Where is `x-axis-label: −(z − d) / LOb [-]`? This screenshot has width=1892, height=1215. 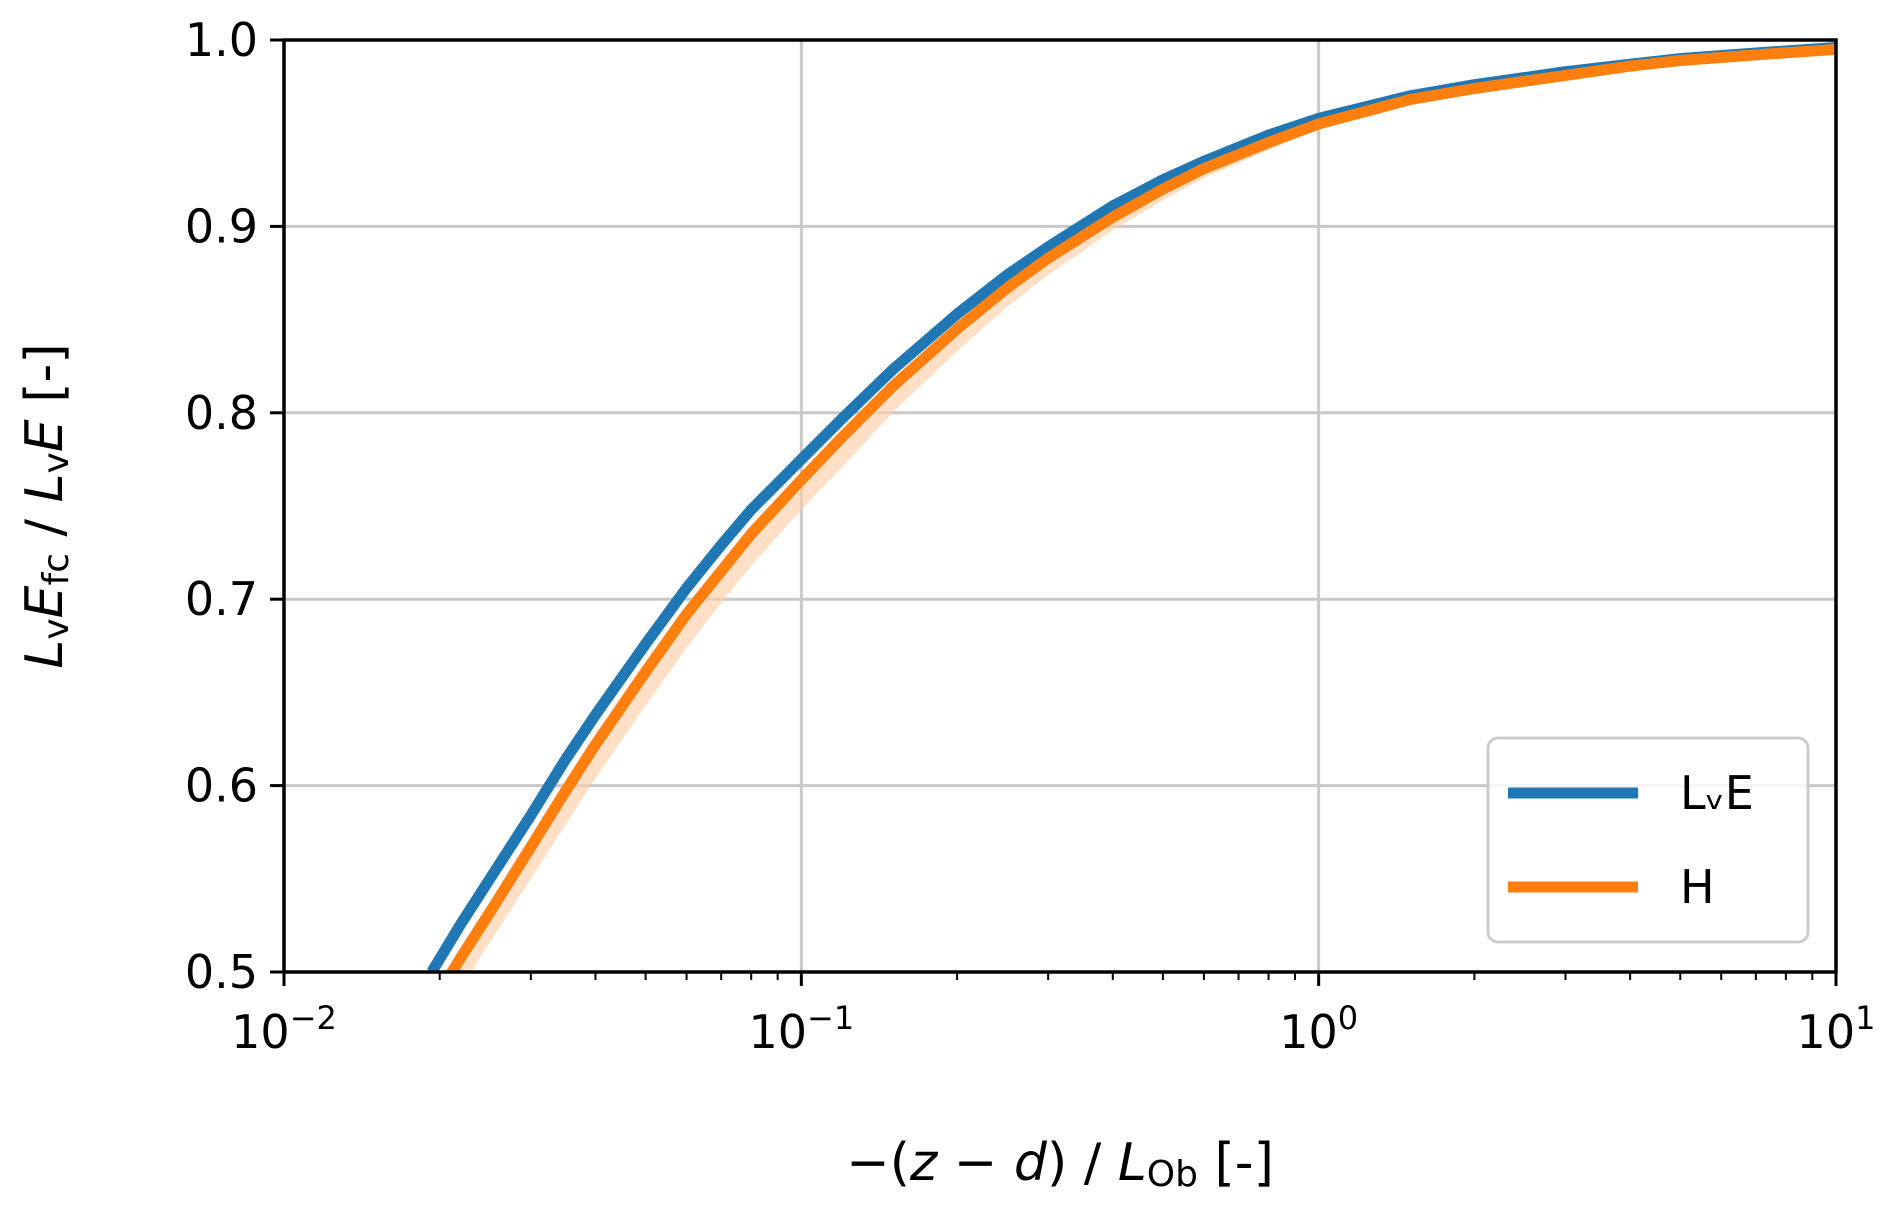 x-axis-label: −(z − d) / LOb [-] is located at coordinates (1060, 1164).